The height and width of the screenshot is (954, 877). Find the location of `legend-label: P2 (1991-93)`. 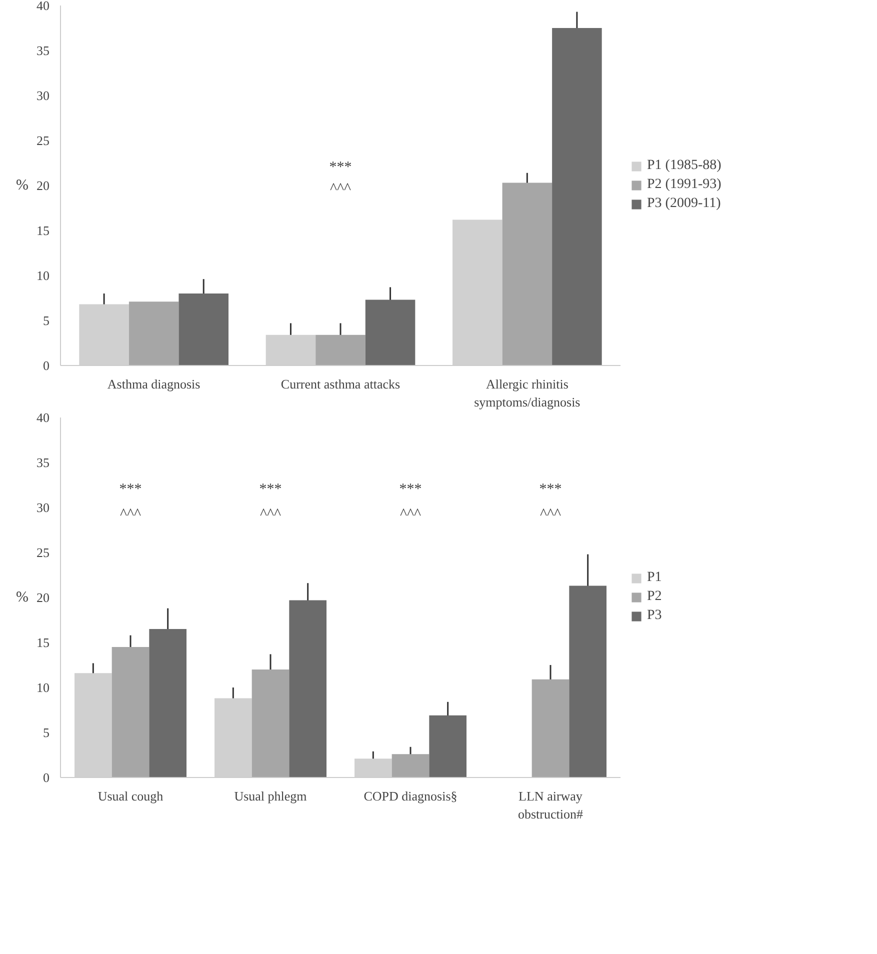

legend-label: P2 (1991-93) is located at coordinates (684, 185).